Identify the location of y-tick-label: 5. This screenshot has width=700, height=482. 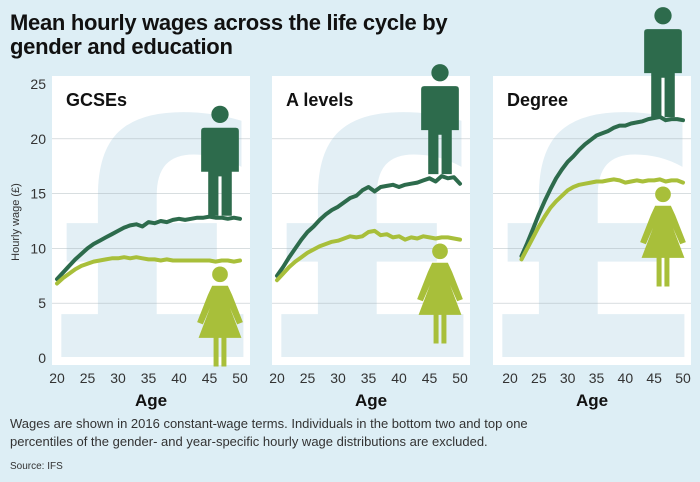
(42, 303).